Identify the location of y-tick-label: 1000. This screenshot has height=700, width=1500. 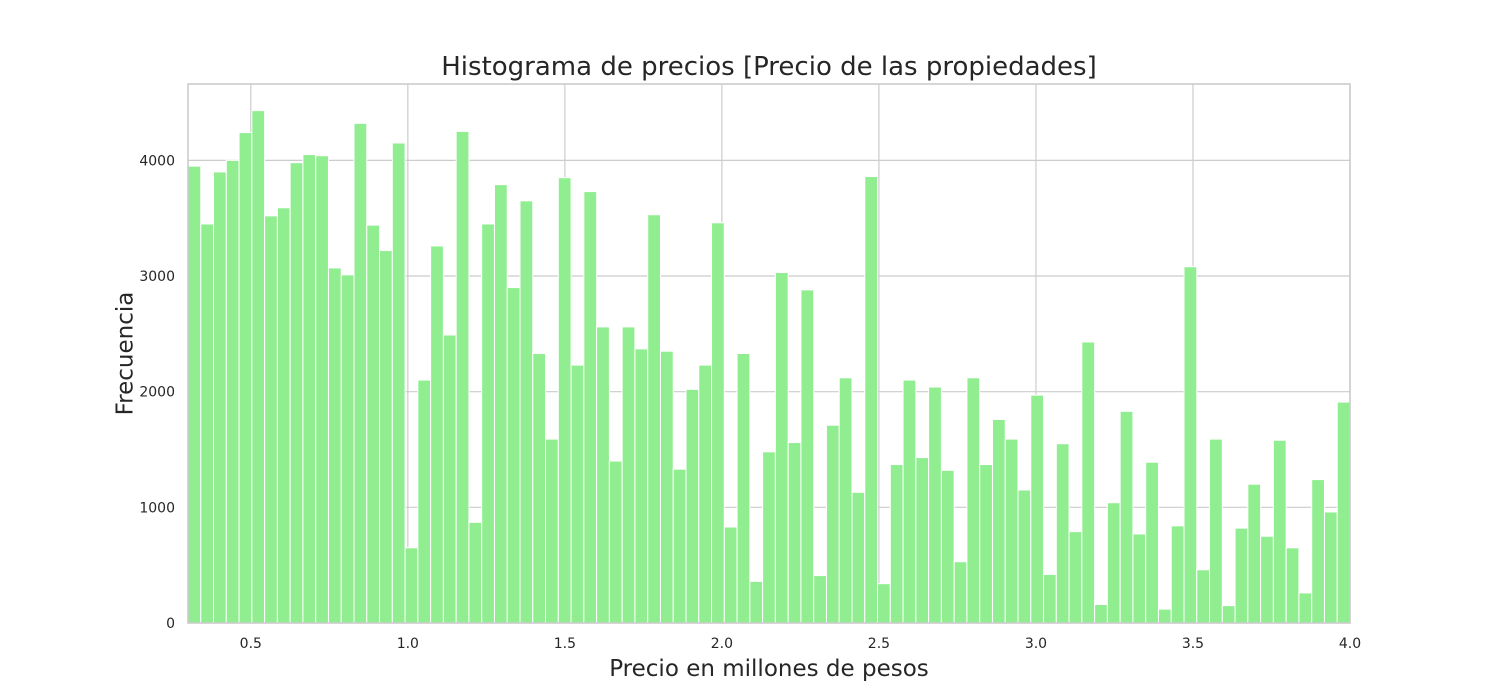
(157, 508).